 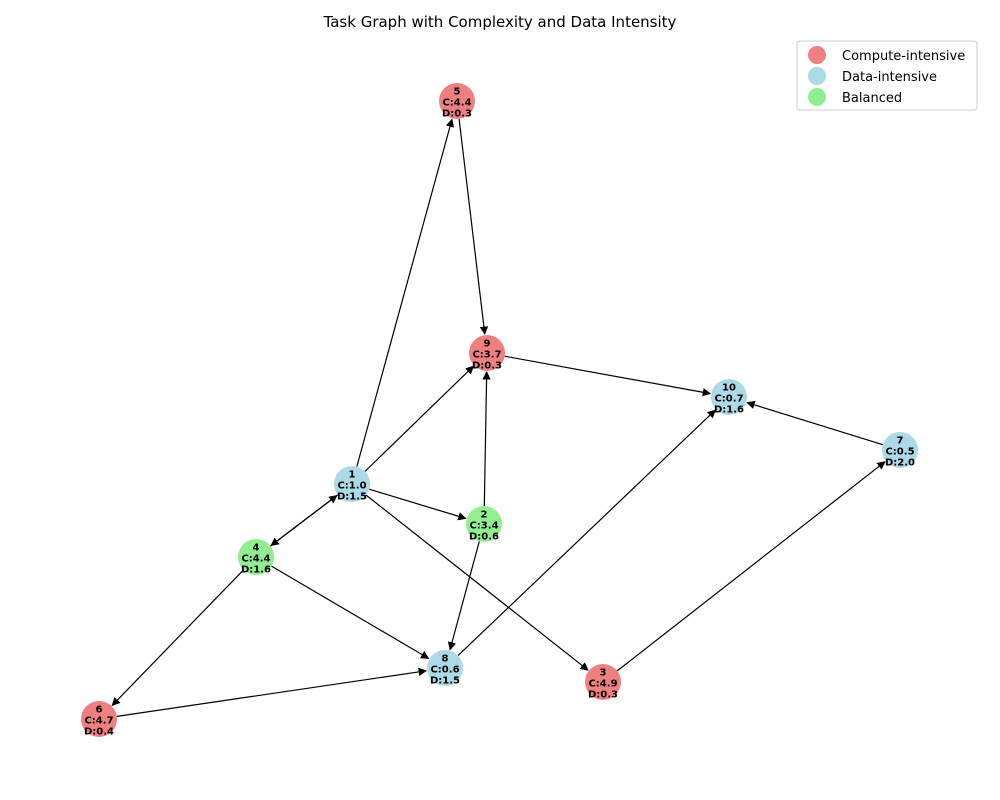 What do you see at coordinates (445, 659) in the screenshot?
I see `node-8-id-label: 8` at bounding box center [445, 659].